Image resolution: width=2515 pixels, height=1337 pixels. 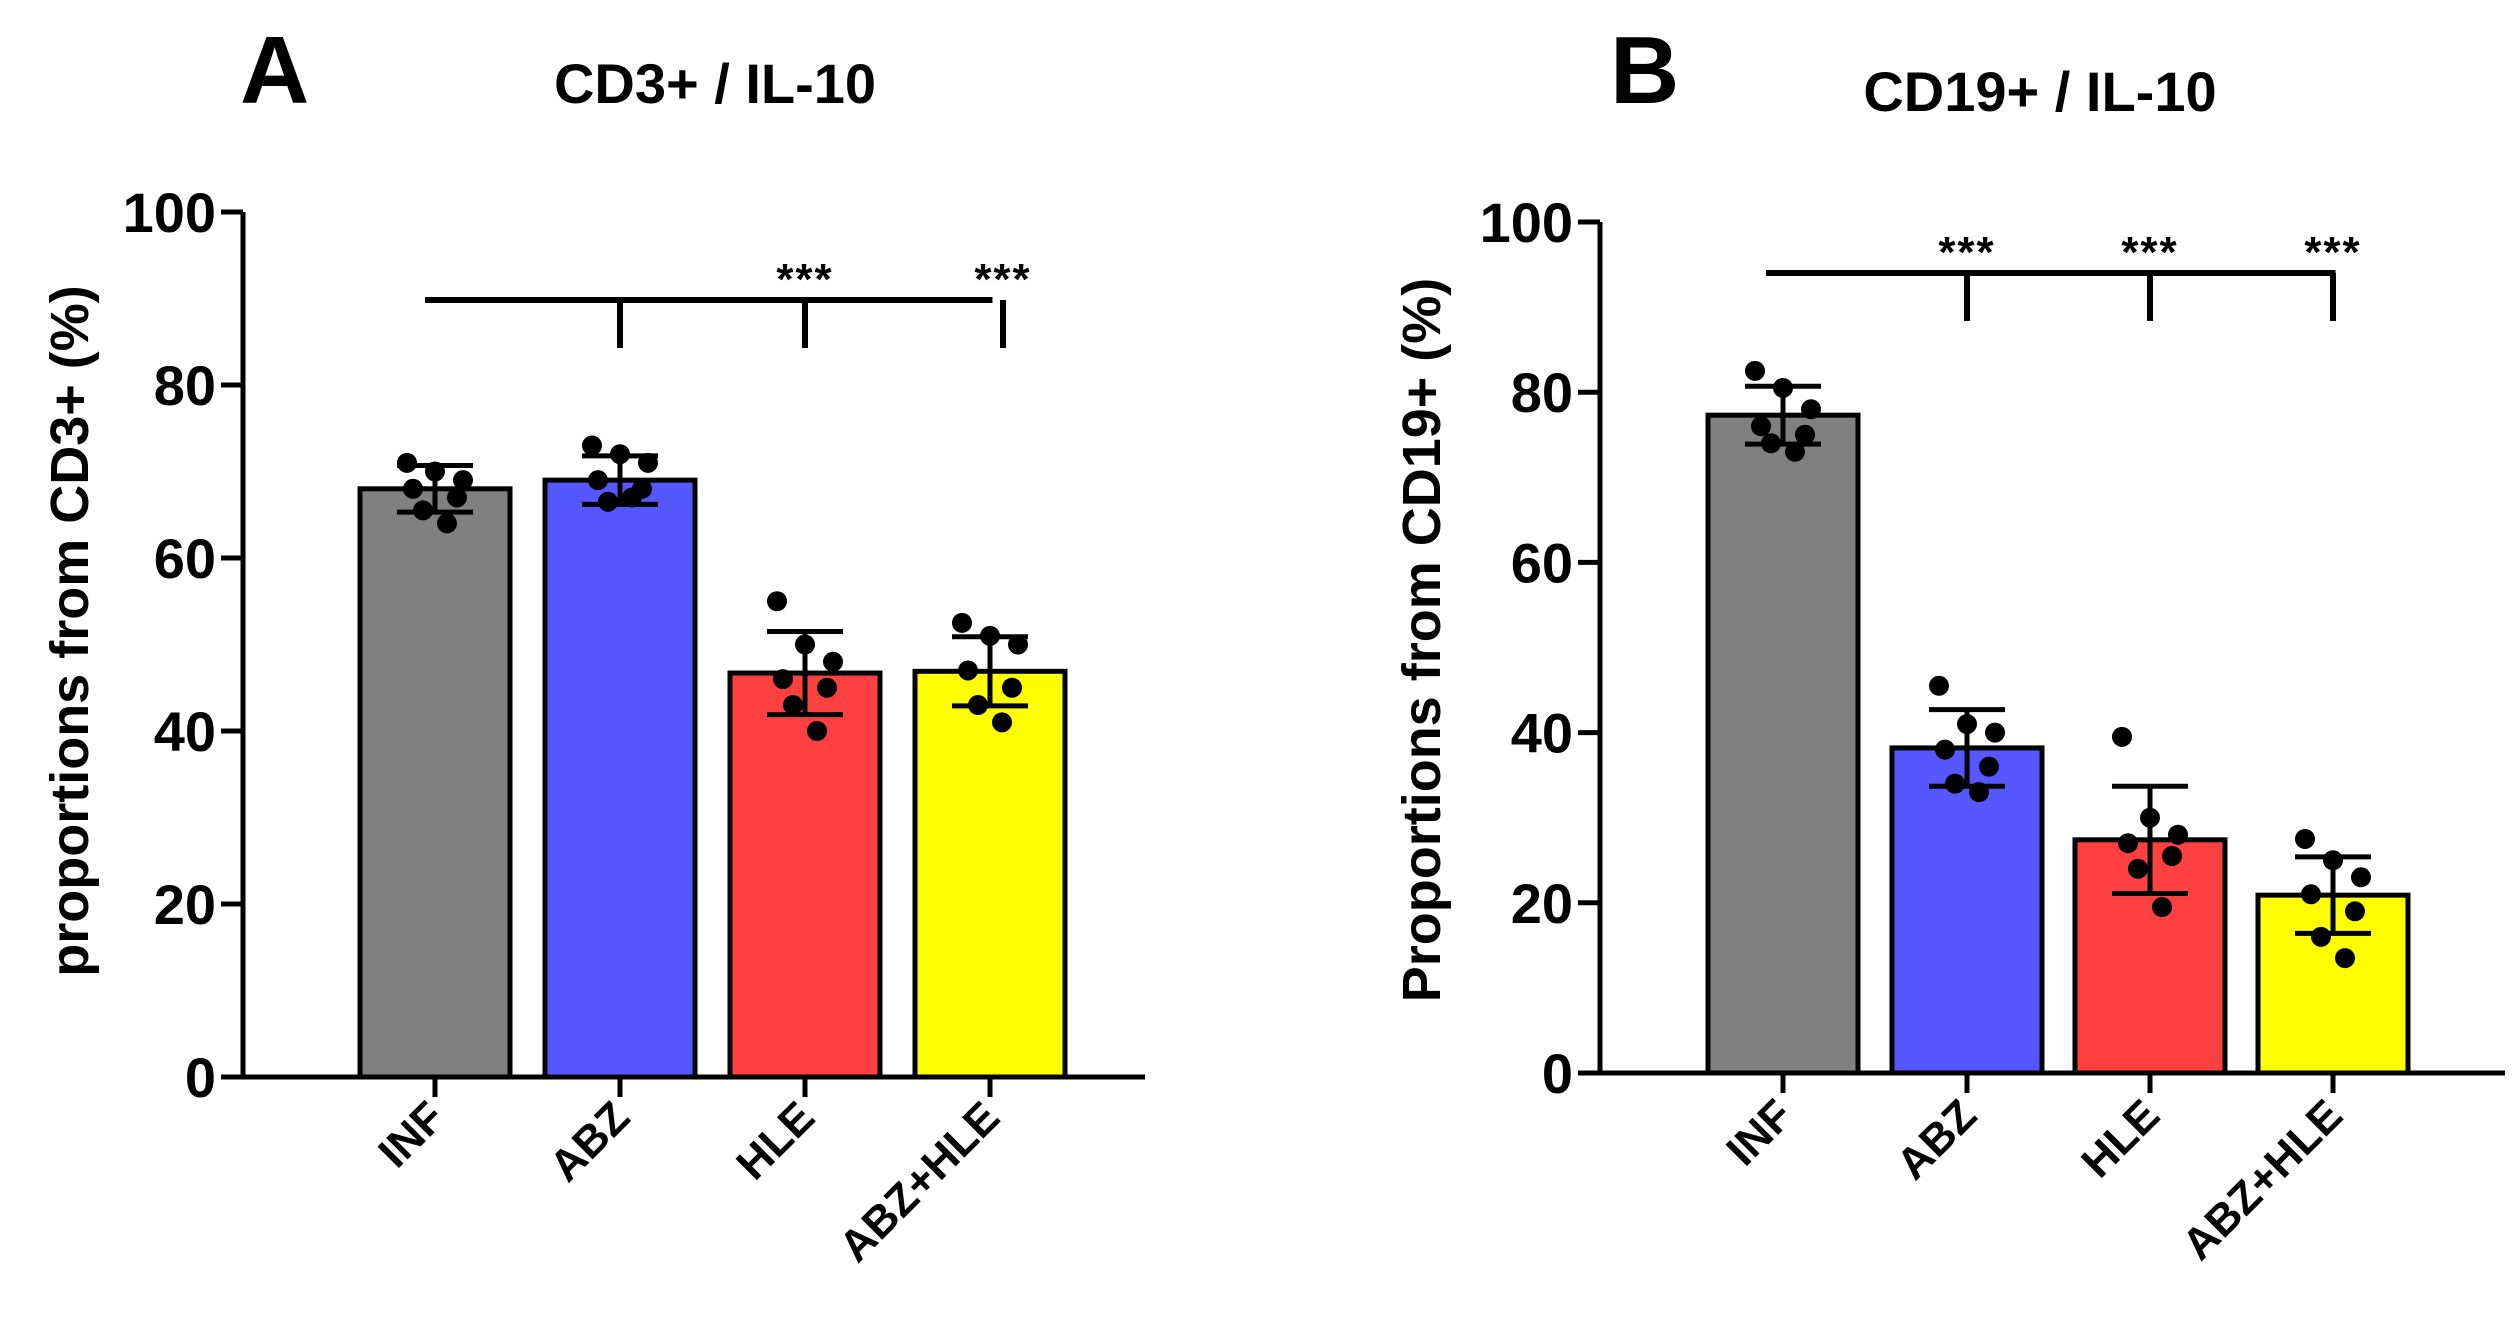 I want to click on panel-a-bar-hle, so click(x=805, y=875).